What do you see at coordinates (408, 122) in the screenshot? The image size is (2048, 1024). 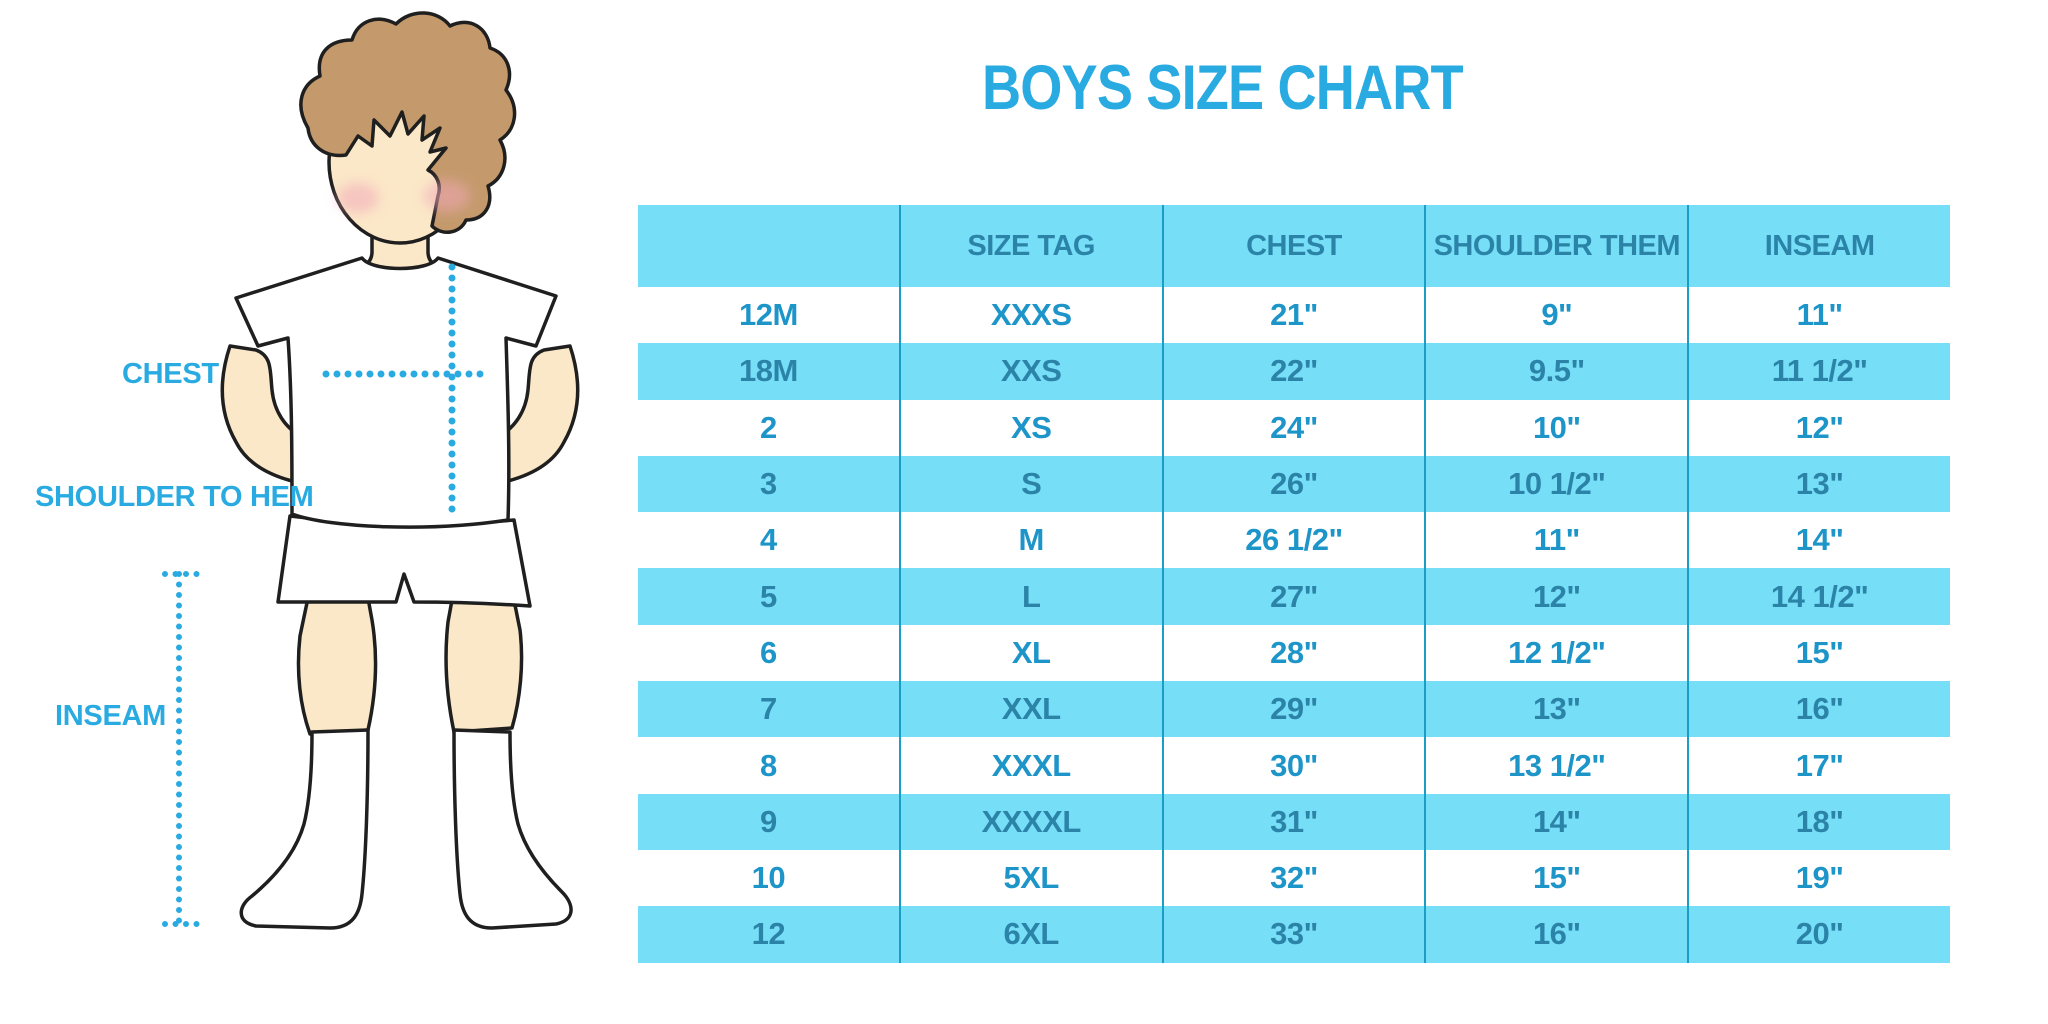 I see `hair` at bounding box center [408, 122].